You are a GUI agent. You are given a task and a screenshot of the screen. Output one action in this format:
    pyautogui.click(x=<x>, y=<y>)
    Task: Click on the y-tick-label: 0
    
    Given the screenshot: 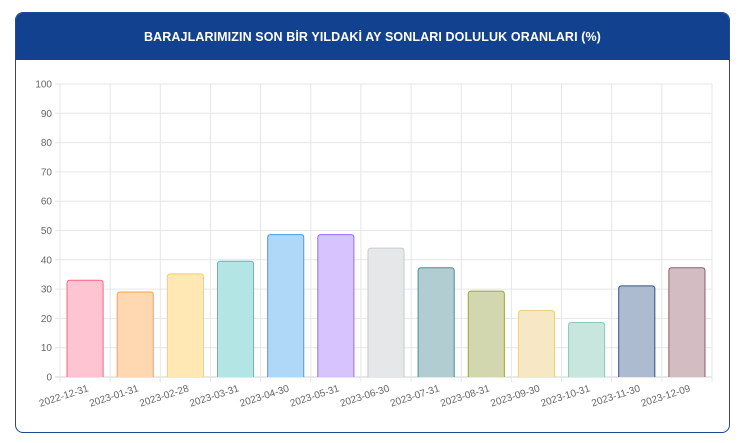 What is the action you would take?
    pyautogui.click(x=49, y=378)
    